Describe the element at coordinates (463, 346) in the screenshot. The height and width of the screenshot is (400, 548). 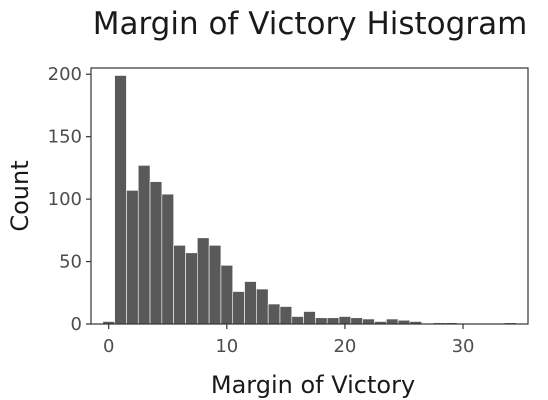
I see `x-tick-label: 30` at that location.